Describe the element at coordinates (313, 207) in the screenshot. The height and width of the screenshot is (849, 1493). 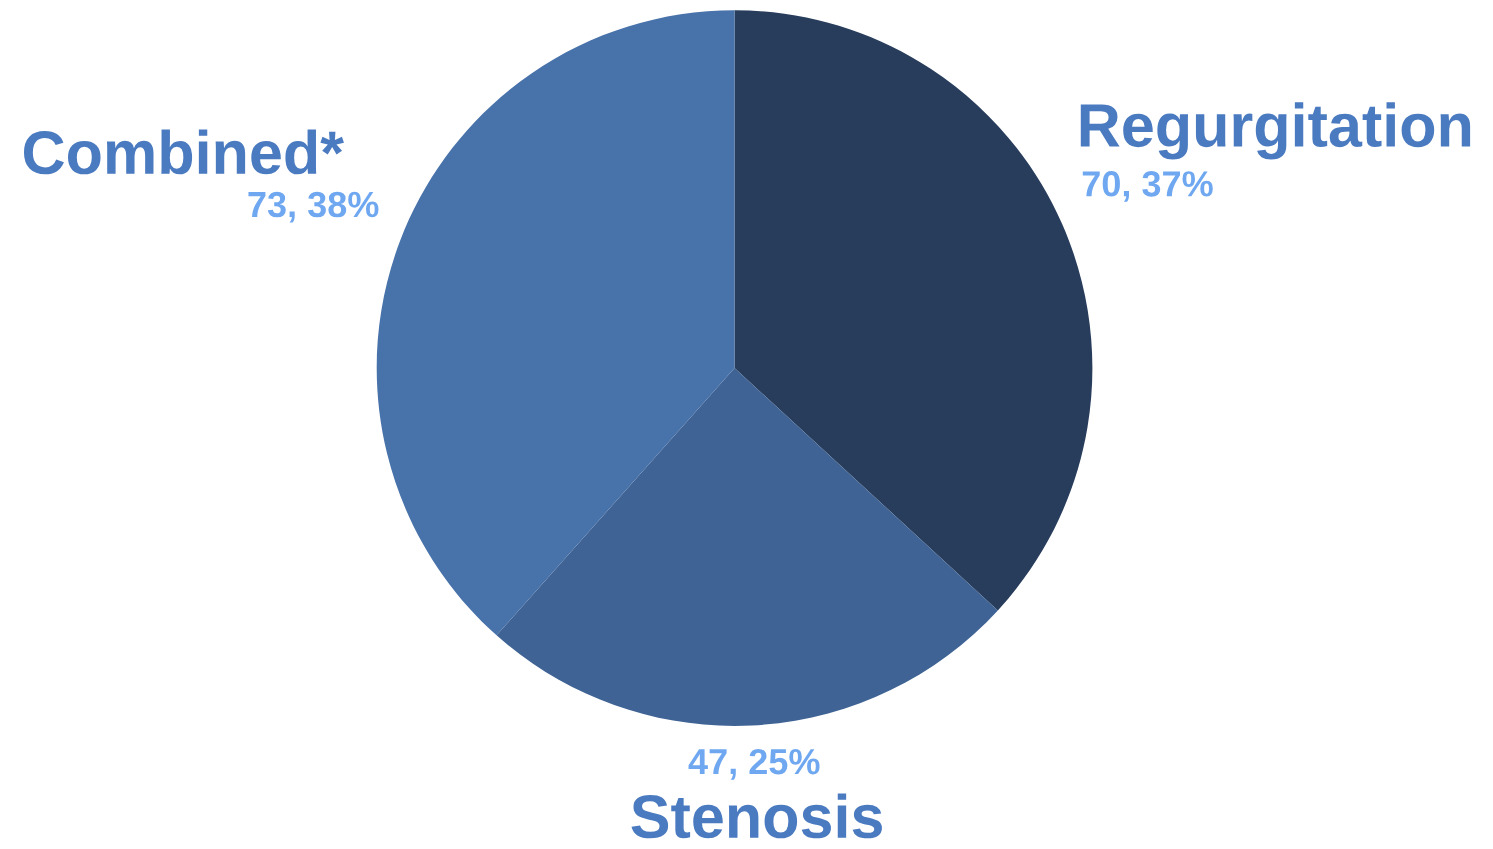
I see `data-label: 73, 38%` at that location.